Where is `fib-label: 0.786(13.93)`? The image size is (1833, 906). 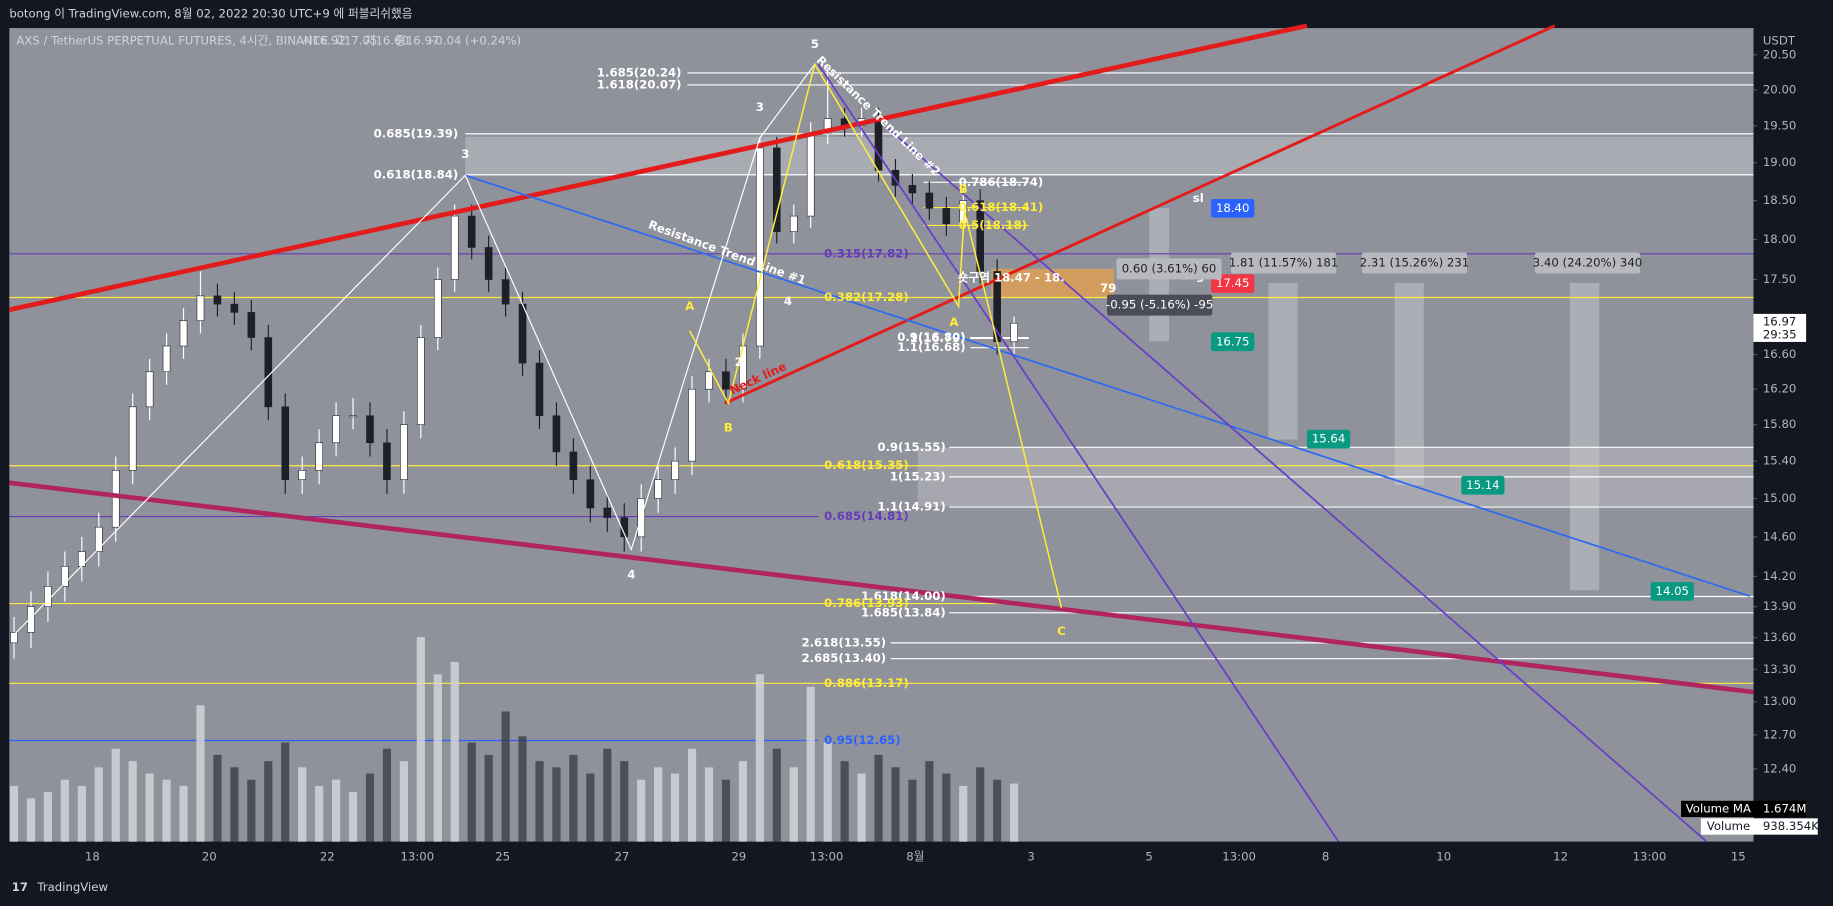 fib-label: 0.786(13.93) is located at coordinates (866, 603).